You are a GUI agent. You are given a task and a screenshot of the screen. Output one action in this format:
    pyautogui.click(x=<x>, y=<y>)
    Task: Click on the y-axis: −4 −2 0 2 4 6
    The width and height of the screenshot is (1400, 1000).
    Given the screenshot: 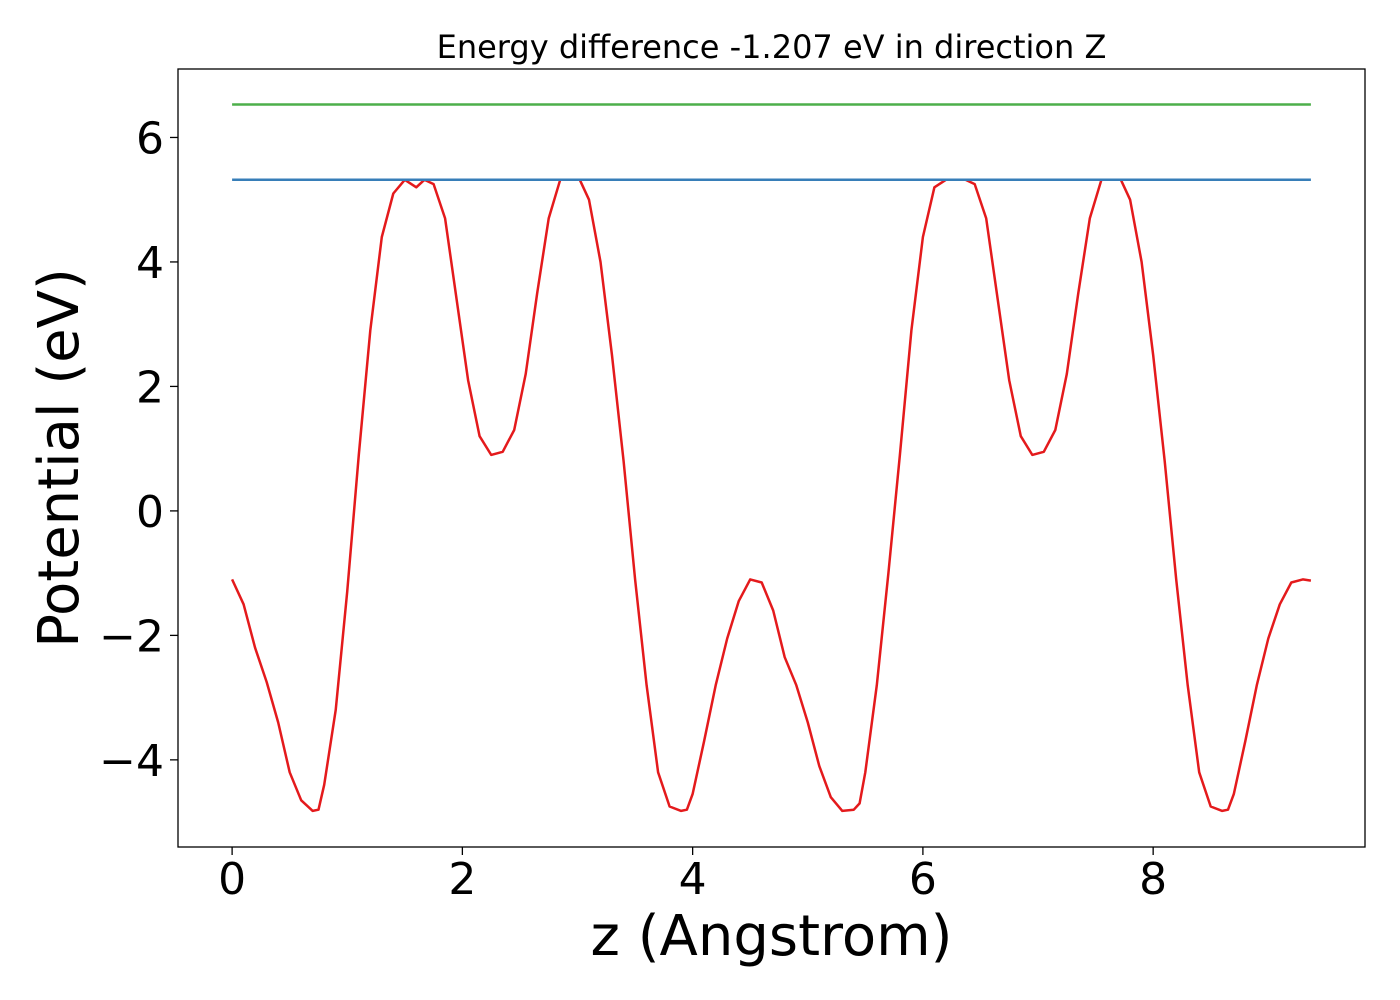 What is the action you would take?
    pyautogui.click(x=138, y=450)
    